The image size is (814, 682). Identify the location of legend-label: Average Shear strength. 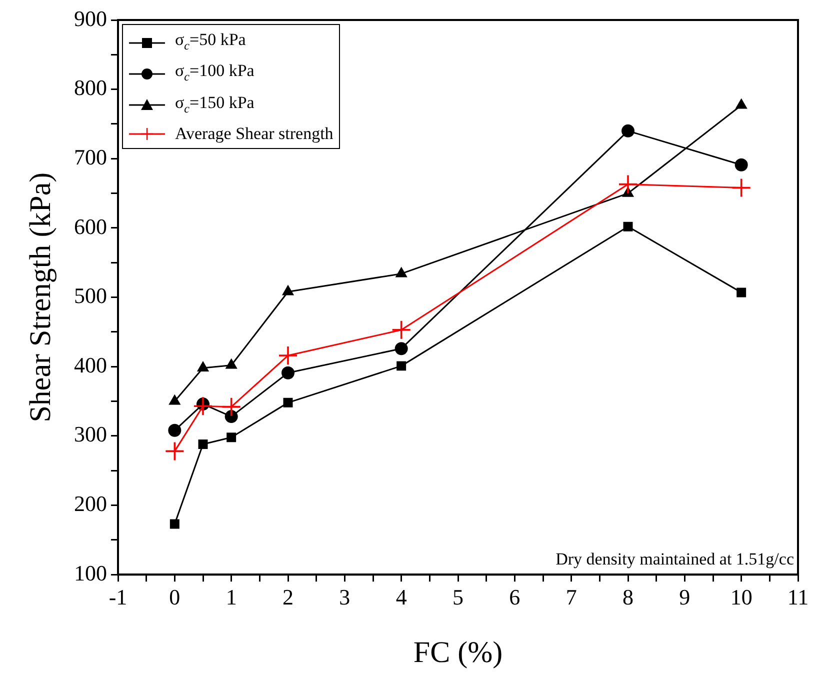
(254, 134).